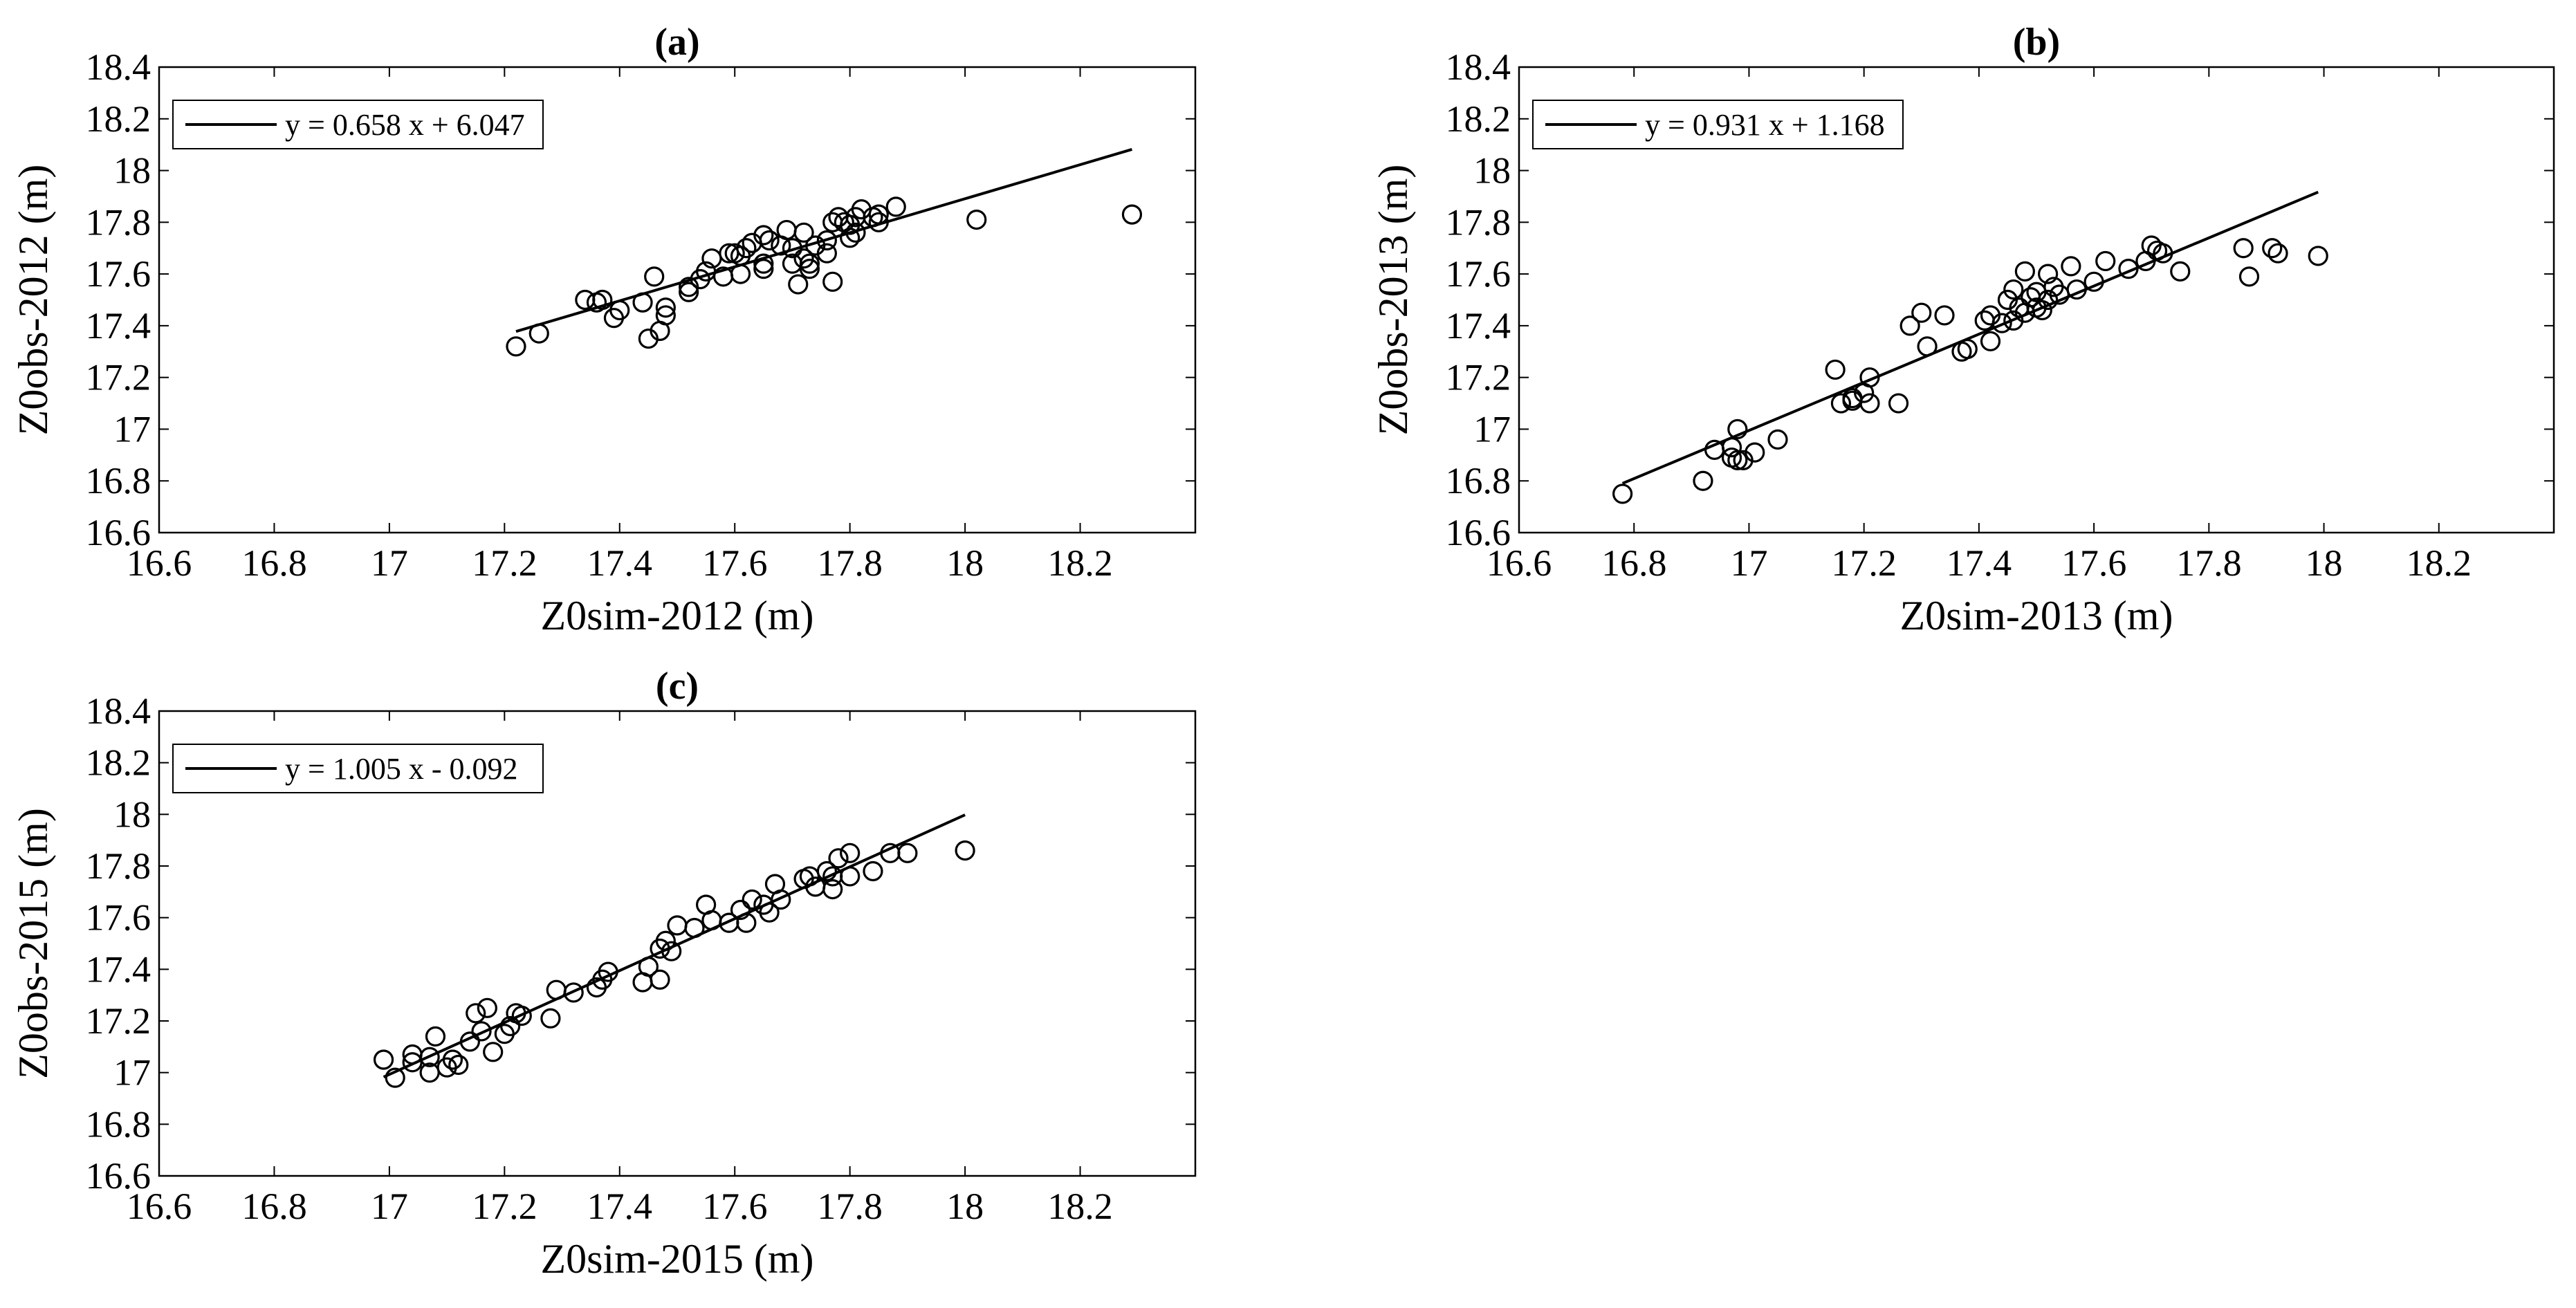 The image size is (2576, 1308). I want to click on y-axis-label: Z0obs-2013 (m), so click(1393, 301).